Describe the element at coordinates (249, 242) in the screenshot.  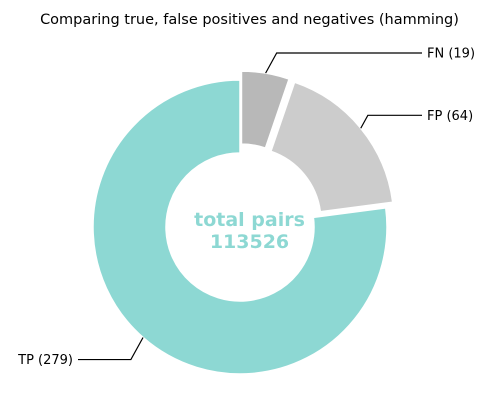
I see `center-label-line2: 113526` at that location.